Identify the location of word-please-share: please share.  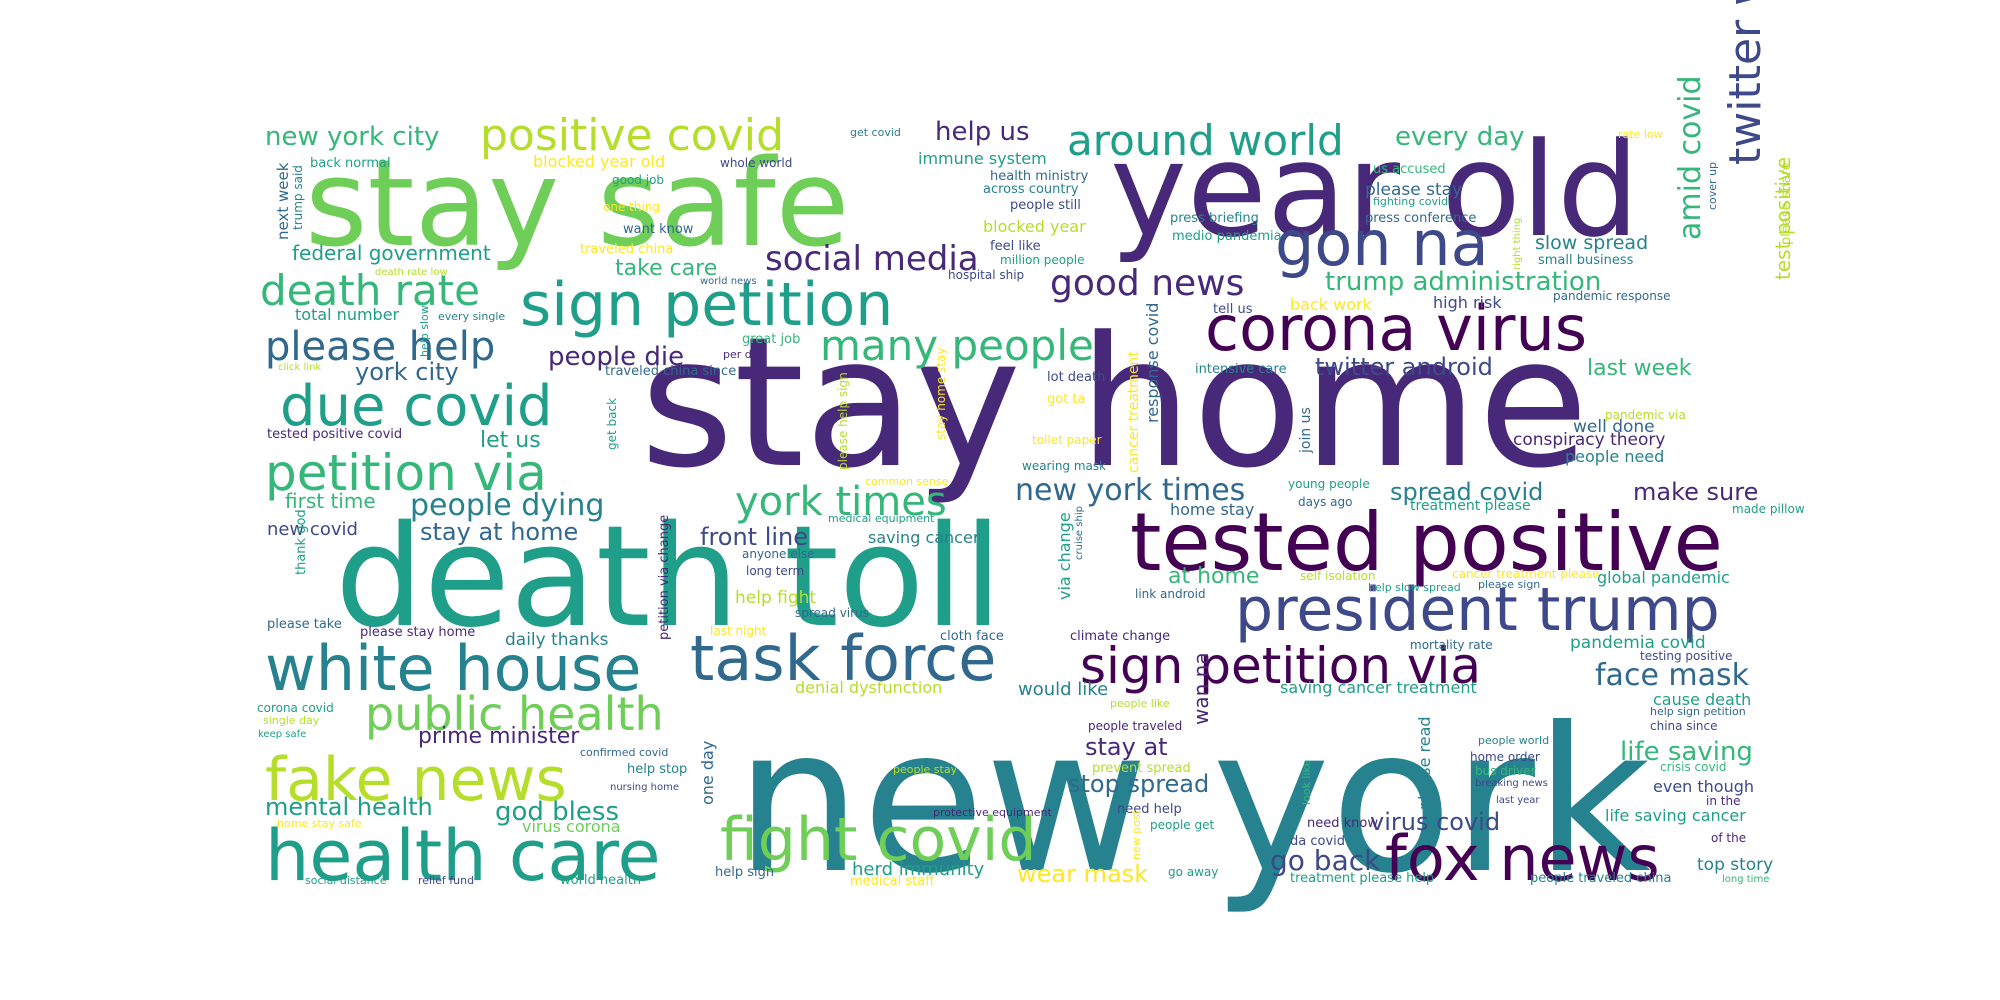
(1786, 203).